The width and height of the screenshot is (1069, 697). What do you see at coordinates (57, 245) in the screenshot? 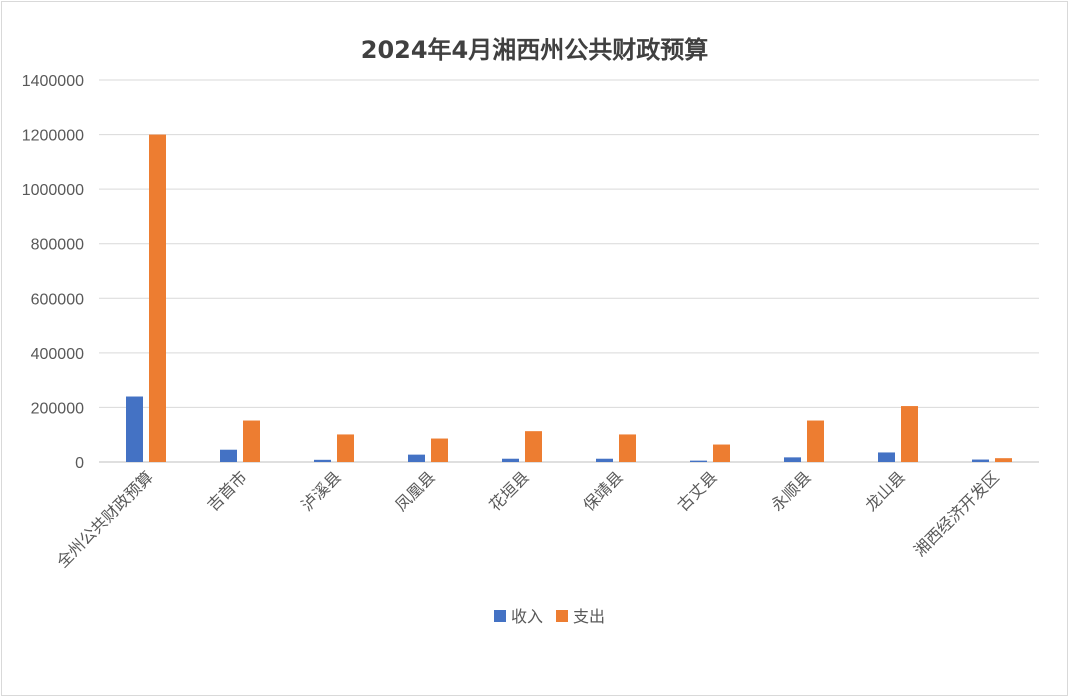
I see `y-tick-label: 800000` at bounding box center [57, 245].